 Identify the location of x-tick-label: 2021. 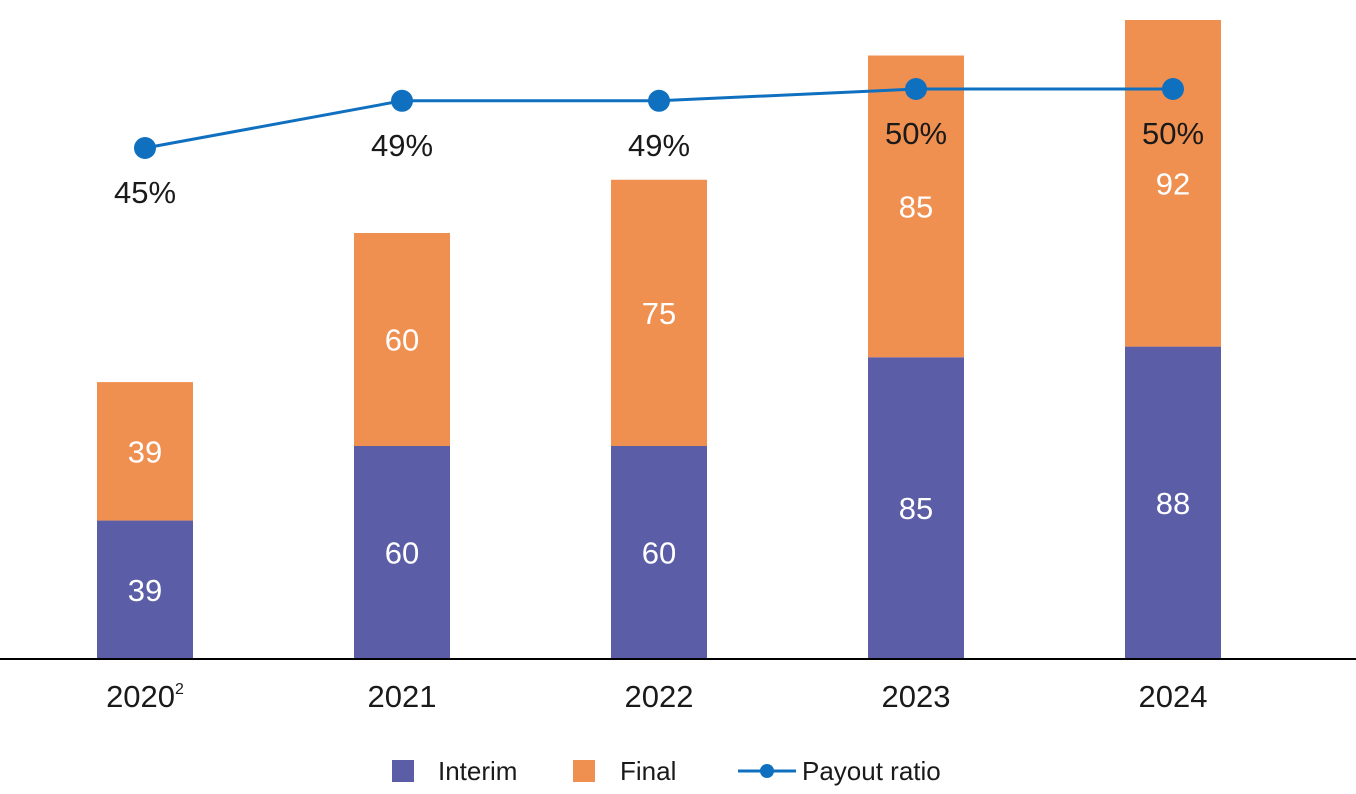
(402, 696).